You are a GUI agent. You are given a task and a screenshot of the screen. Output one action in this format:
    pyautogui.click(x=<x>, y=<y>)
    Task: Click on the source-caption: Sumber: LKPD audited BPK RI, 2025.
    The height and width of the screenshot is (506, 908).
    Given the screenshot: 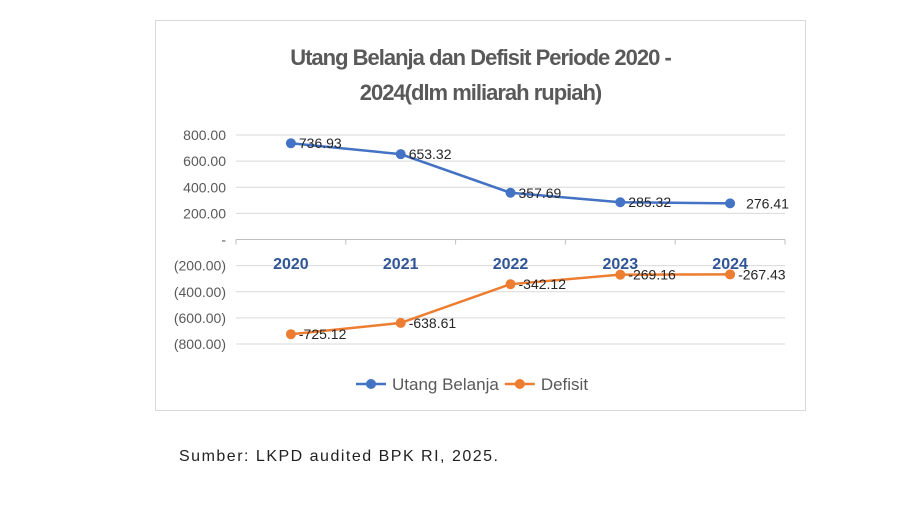 What is the action you would take?
    pyautogui.click(x=339, y=456)
    